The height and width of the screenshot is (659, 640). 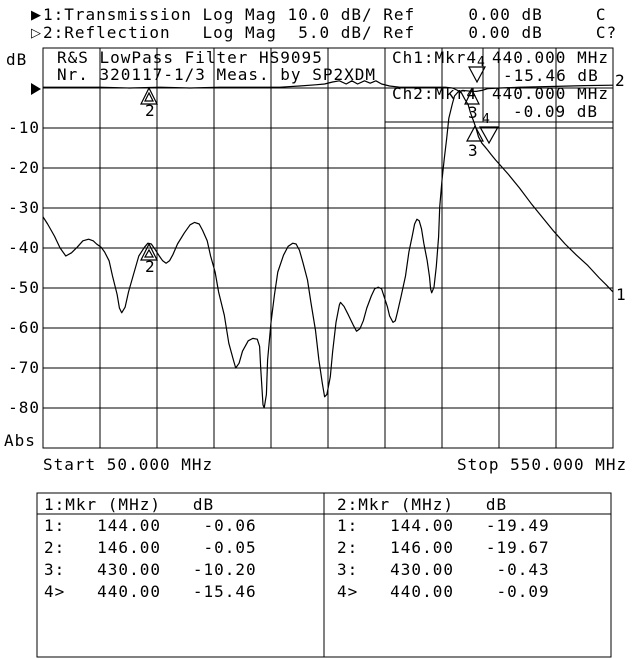 I want to click on table-row: 3: 430.00 -10.20, so click(x=150, y=569).